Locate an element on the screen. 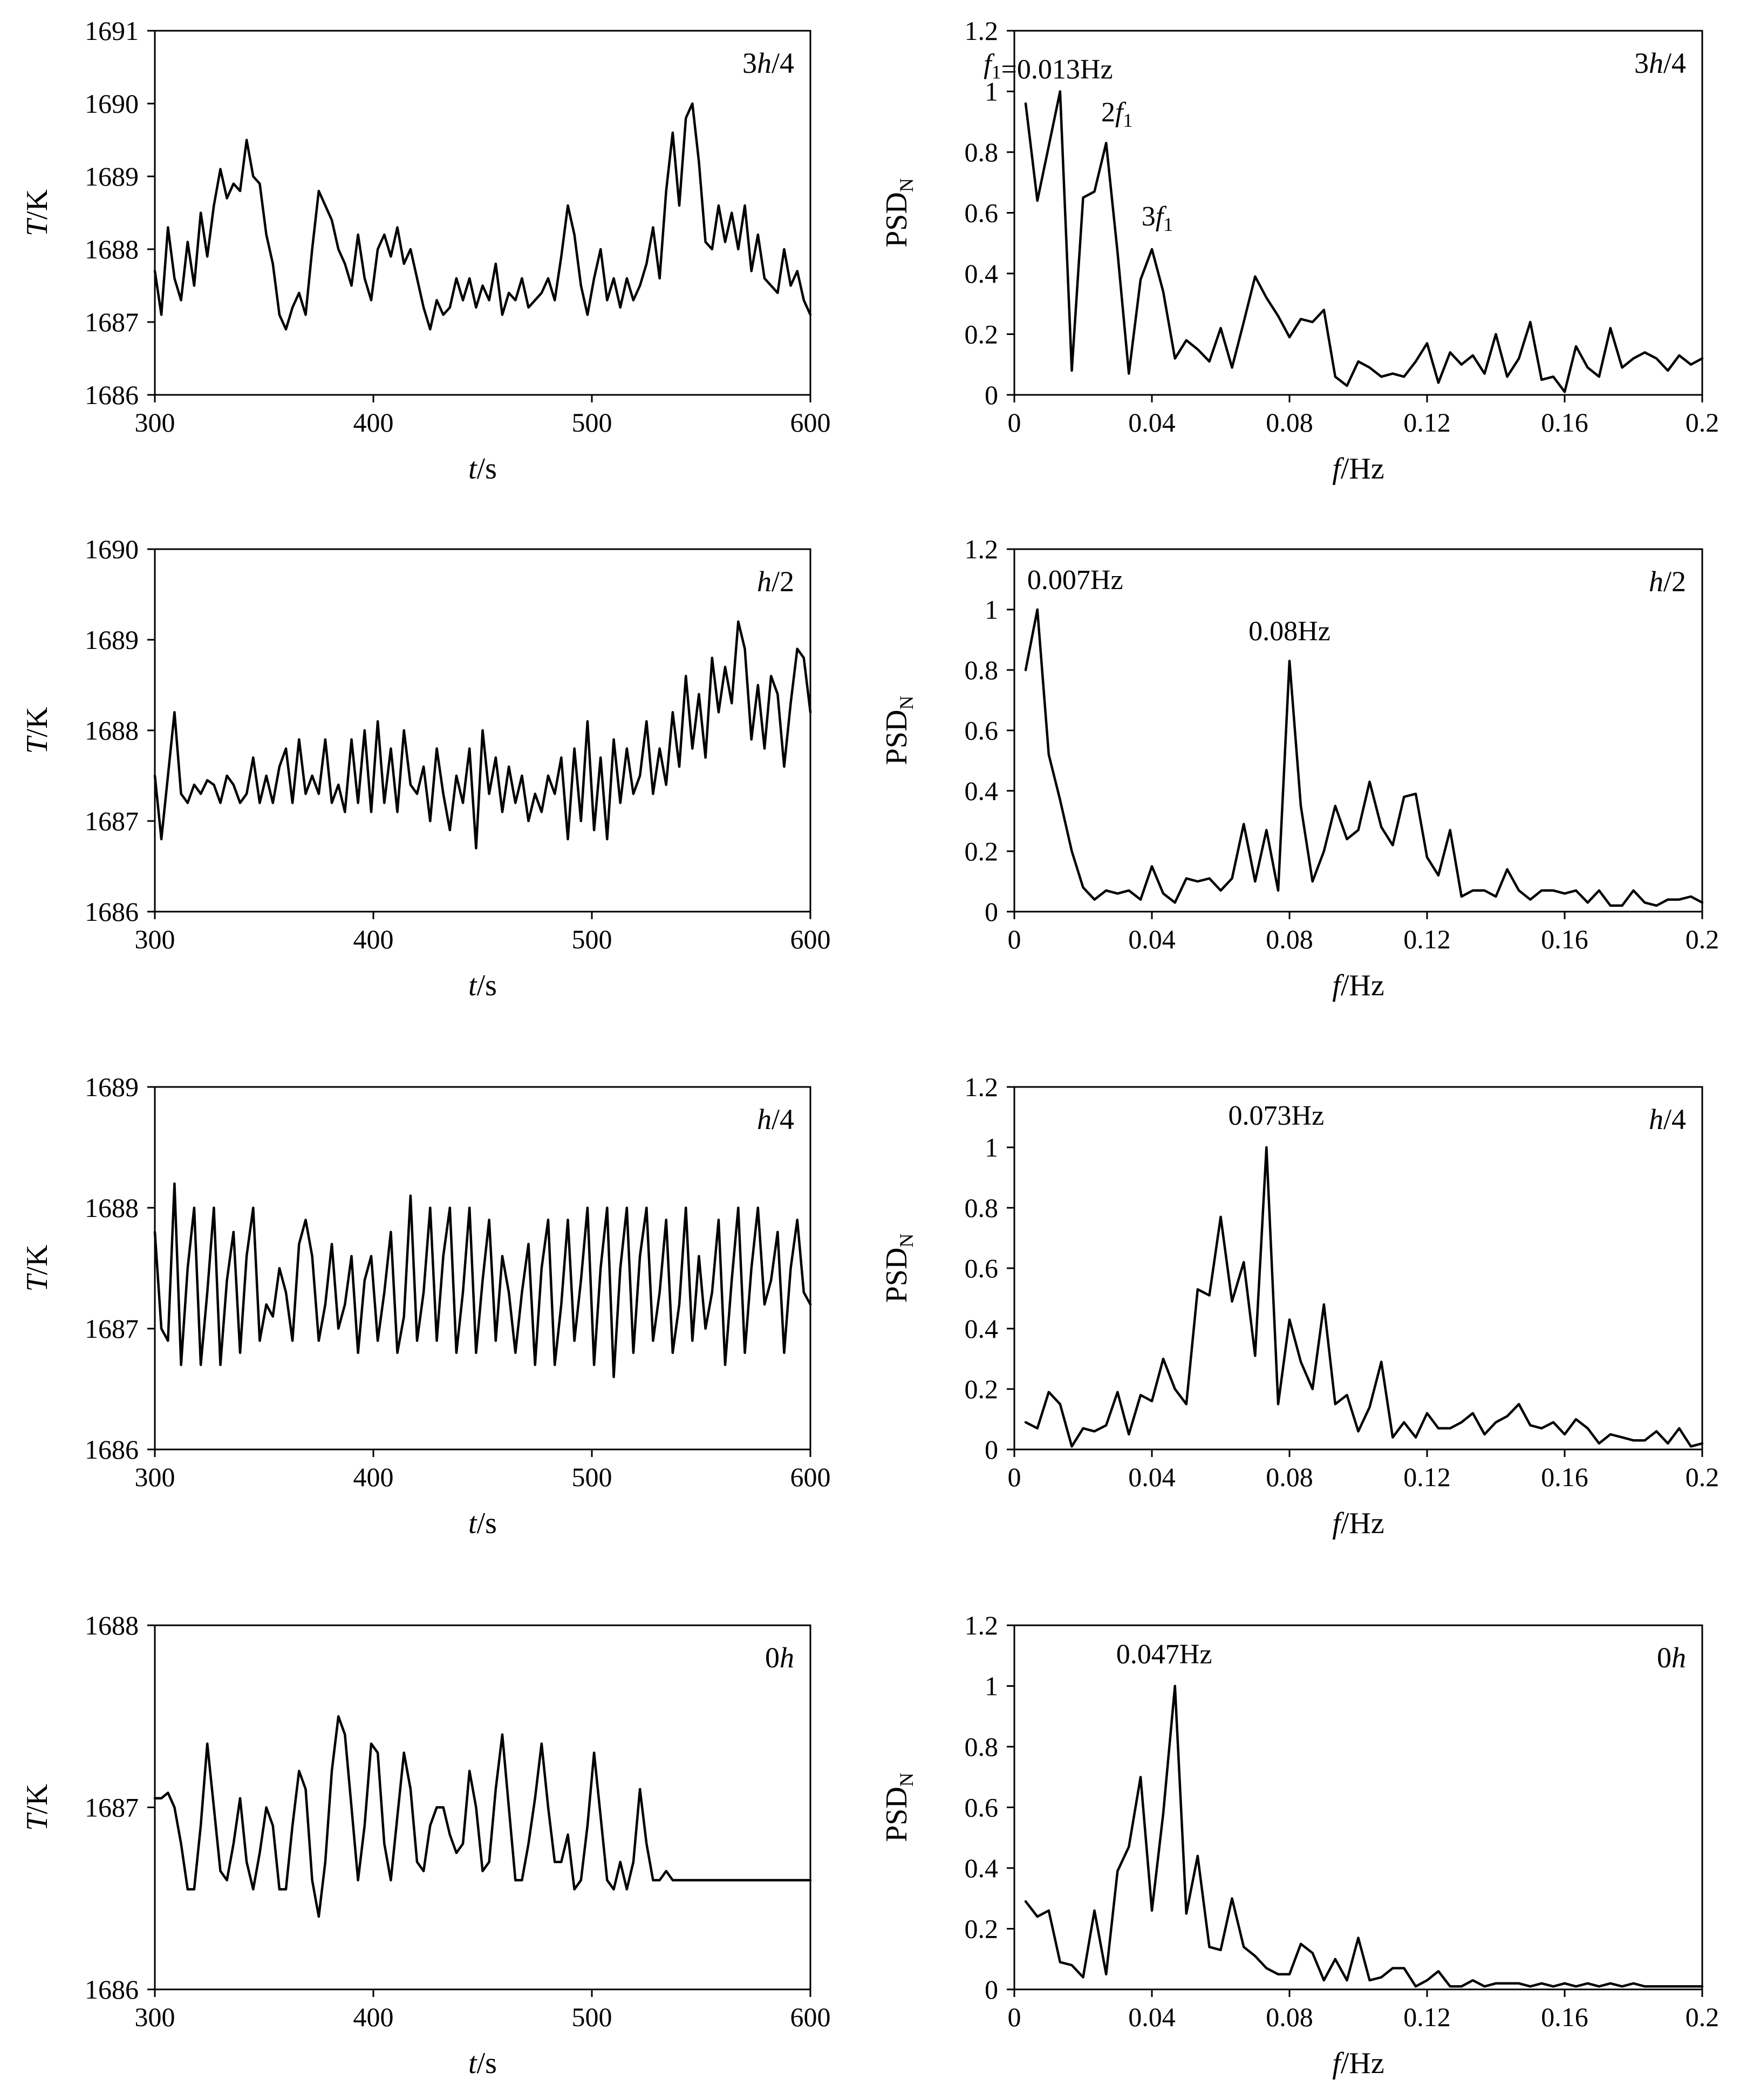 Image resolution: width=1740 pixels, height=2100 pixels. annotation-peak-b: 0.08Hz is located at coordinates (1289, 631).